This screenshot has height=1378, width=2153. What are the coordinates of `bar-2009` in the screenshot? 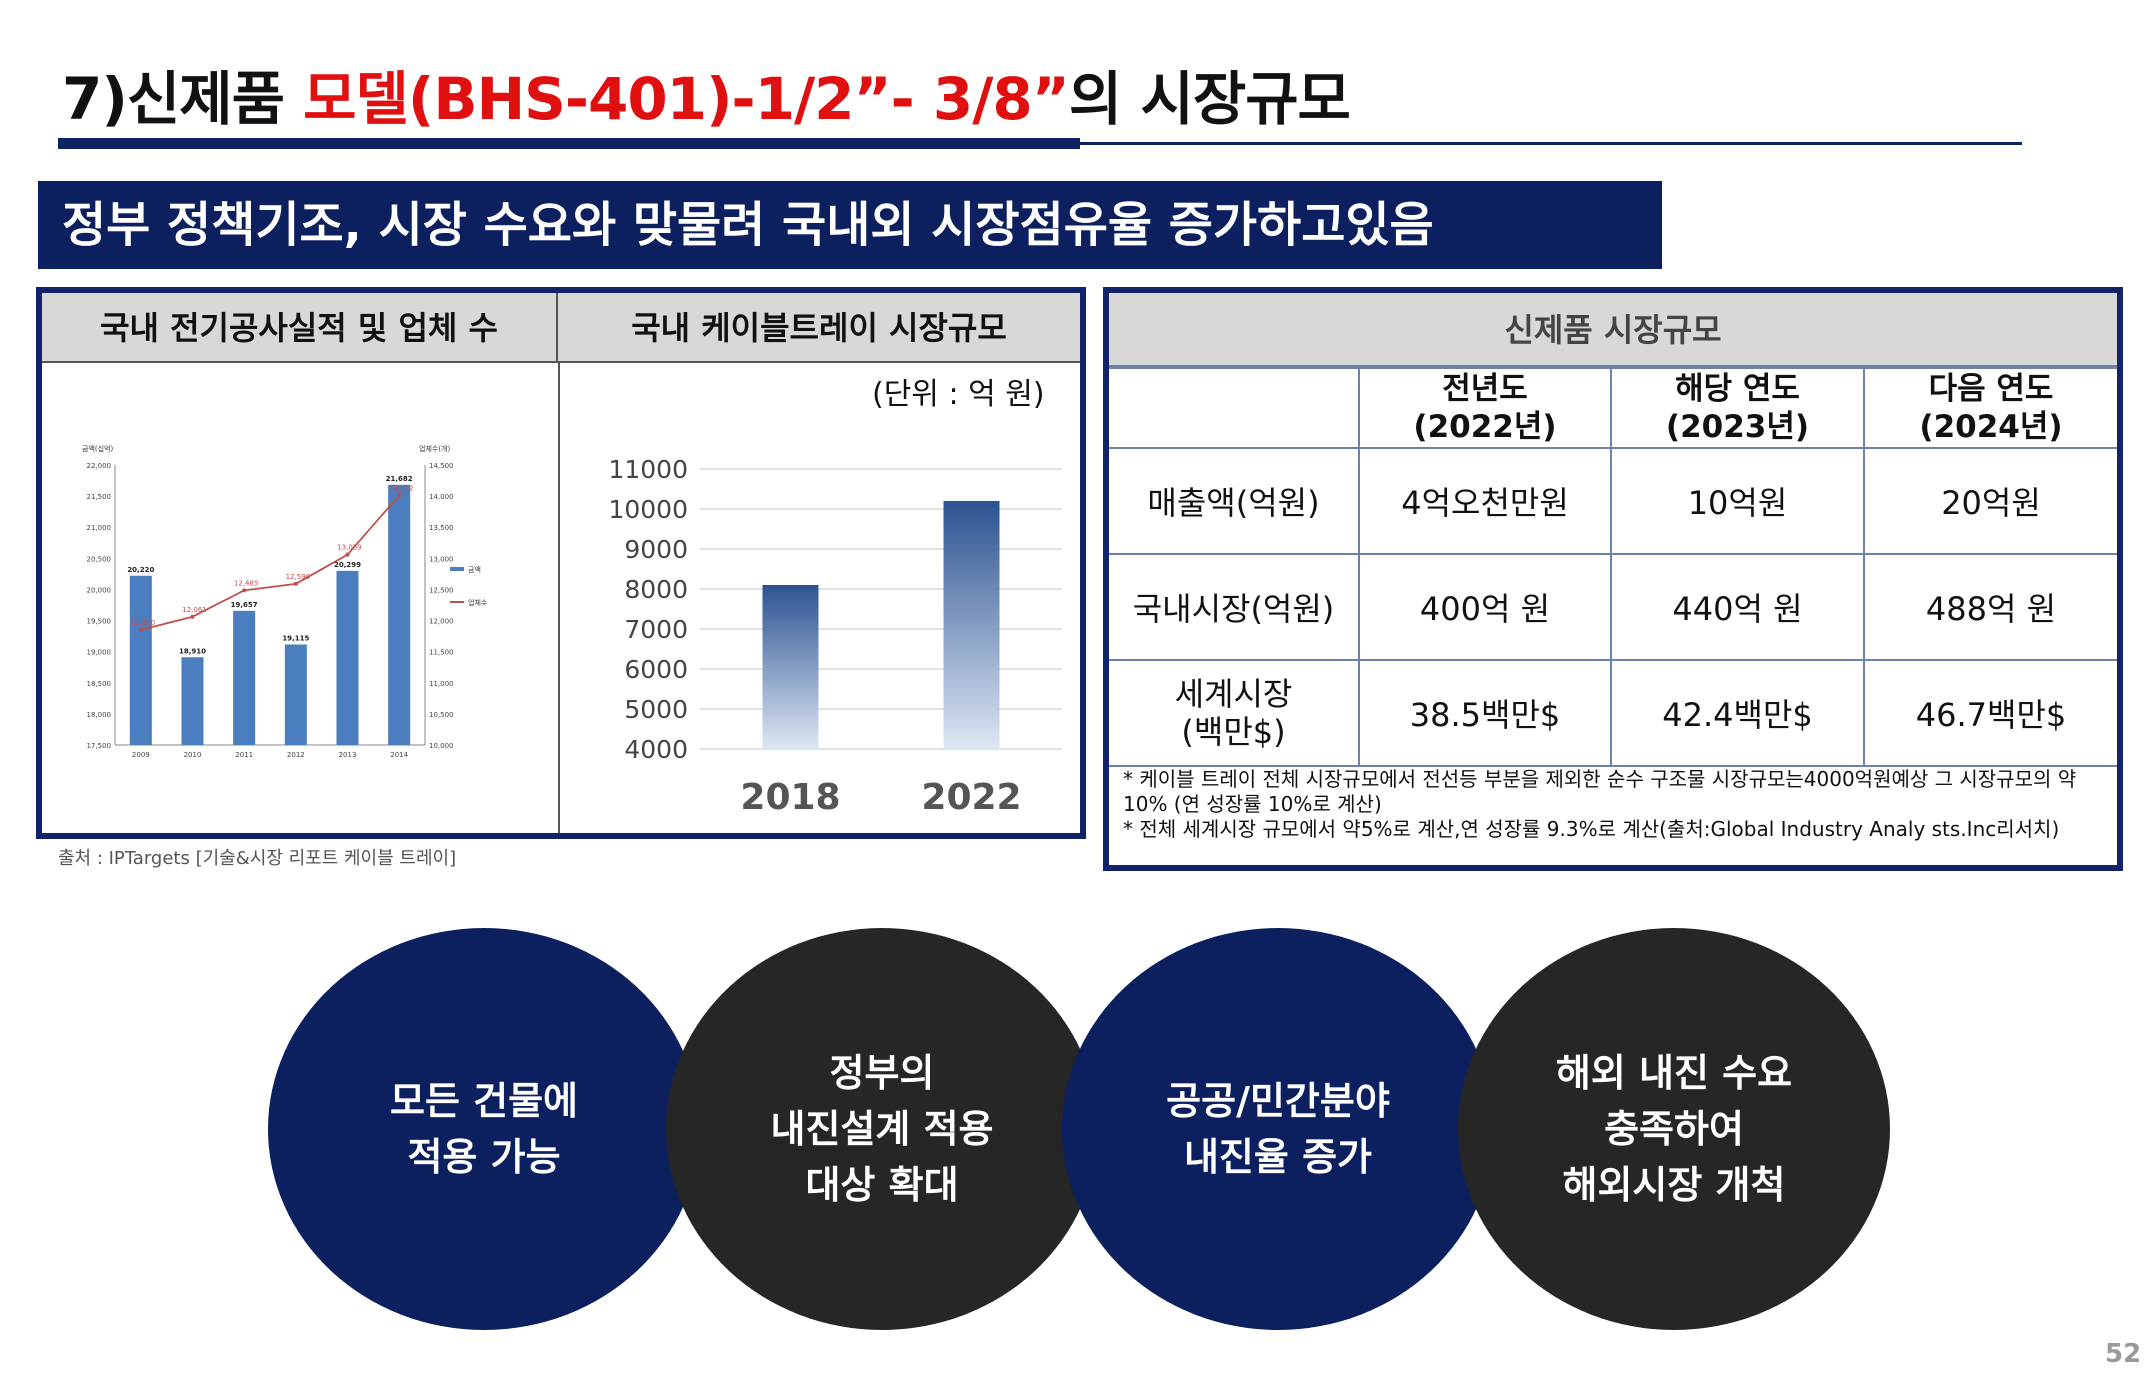 It's located at (140, 660).